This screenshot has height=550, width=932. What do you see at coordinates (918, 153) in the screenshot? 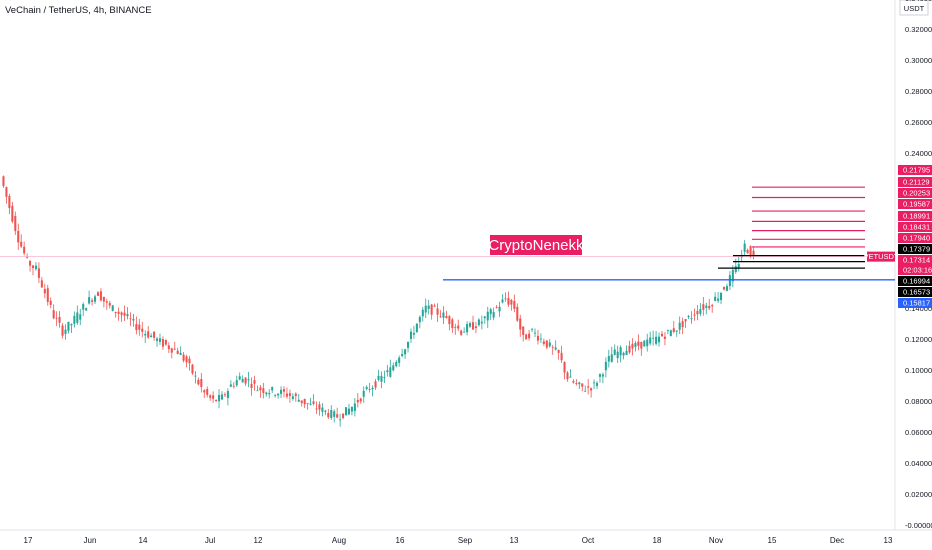
I see `y-tick-label: 0.24000` at bounding box center [918, 153].